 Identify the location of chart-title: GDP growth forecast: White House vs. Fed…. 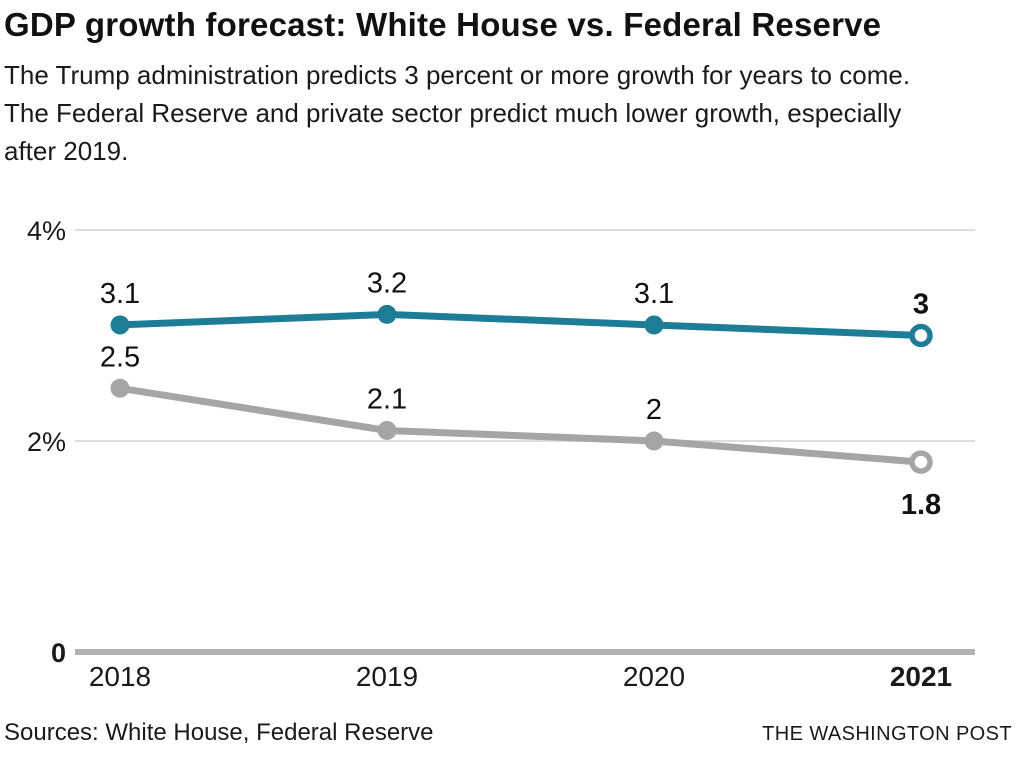
(443, 24).